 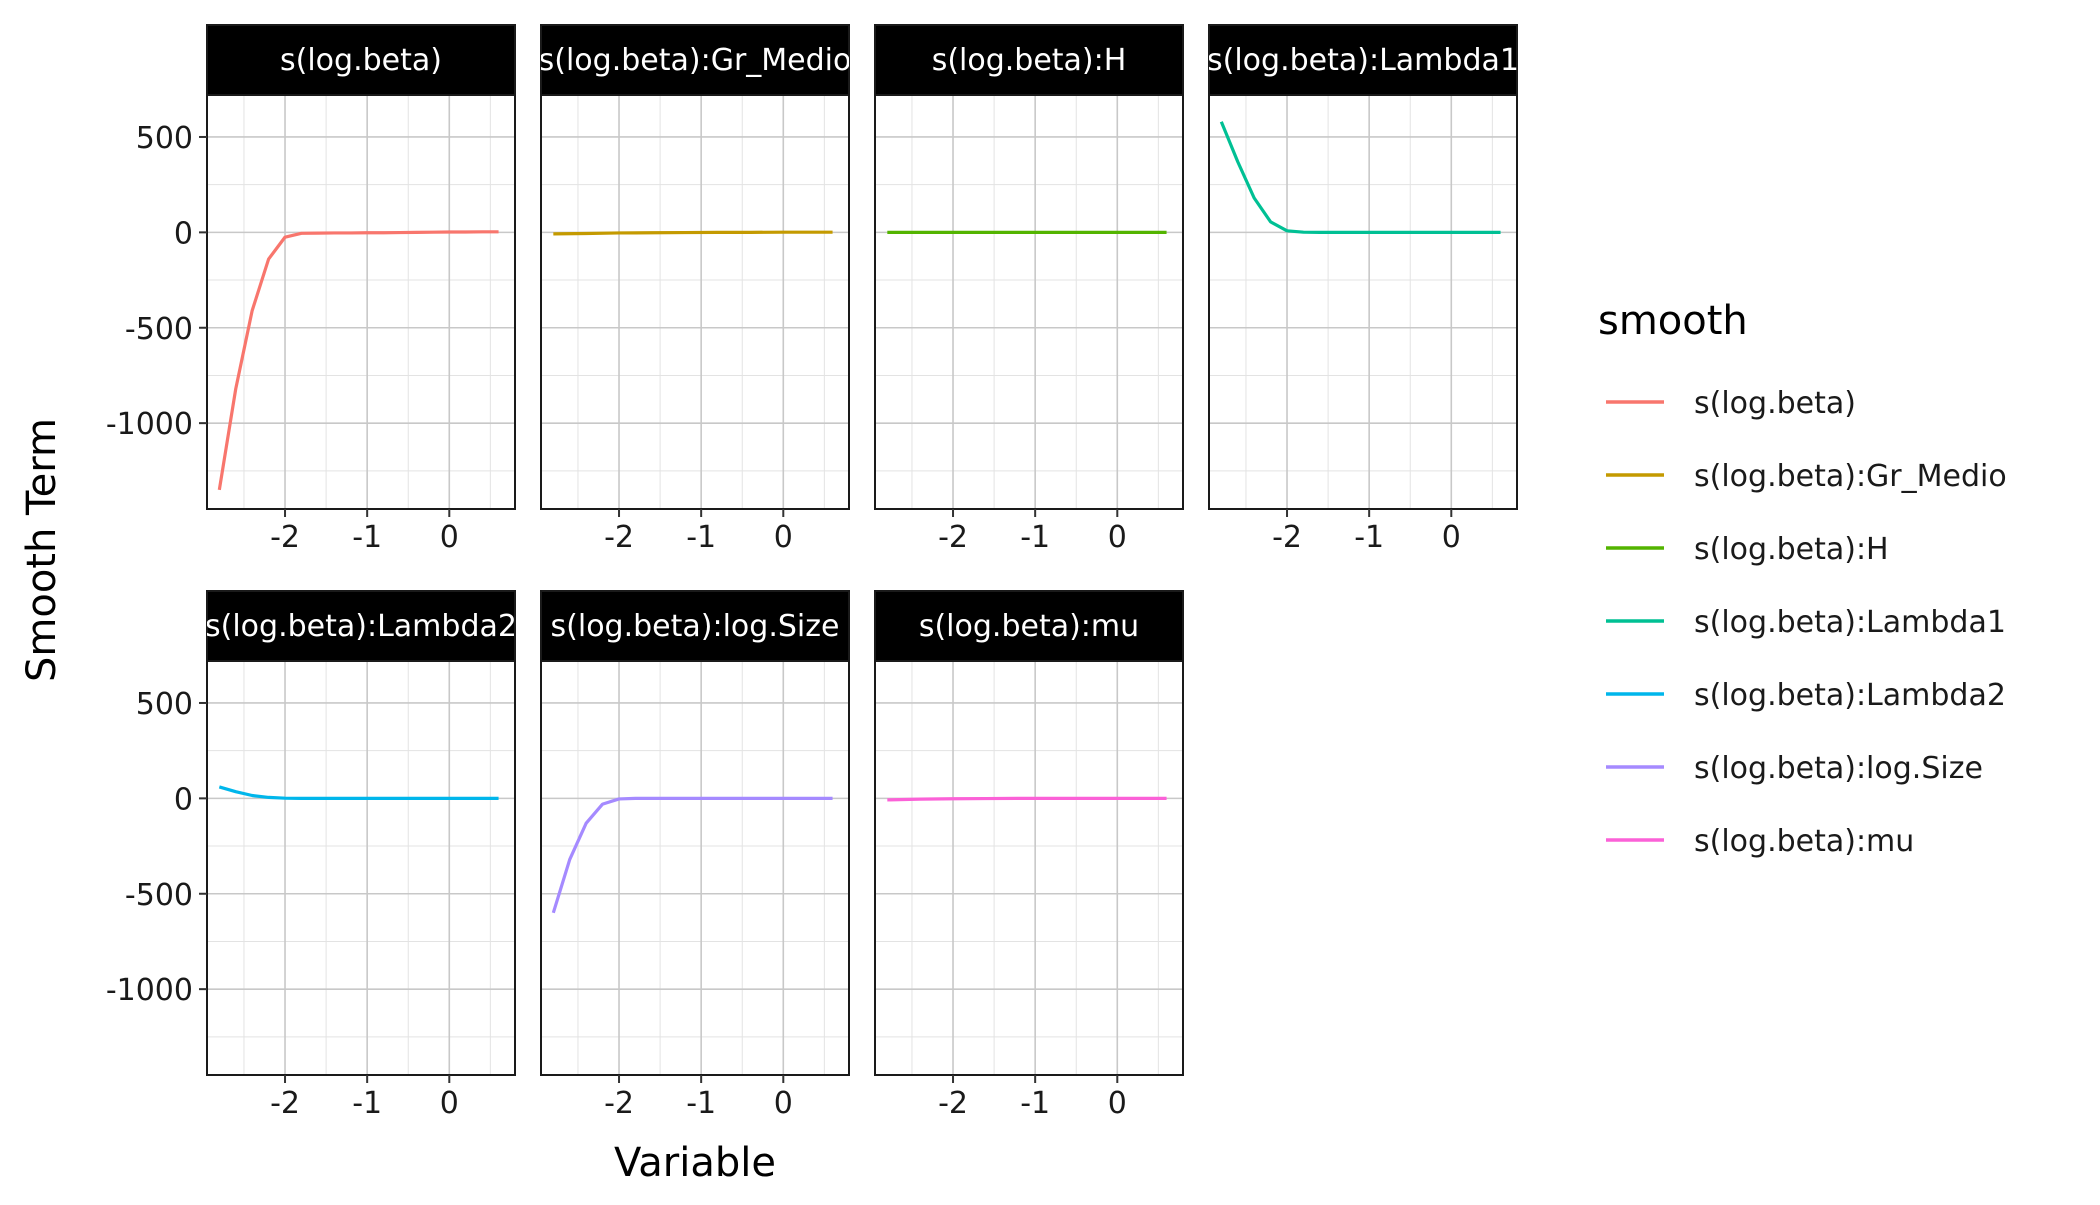 I want to click on legend-label: s(log.beta):Lambda1, so click(x=1850, y=622).